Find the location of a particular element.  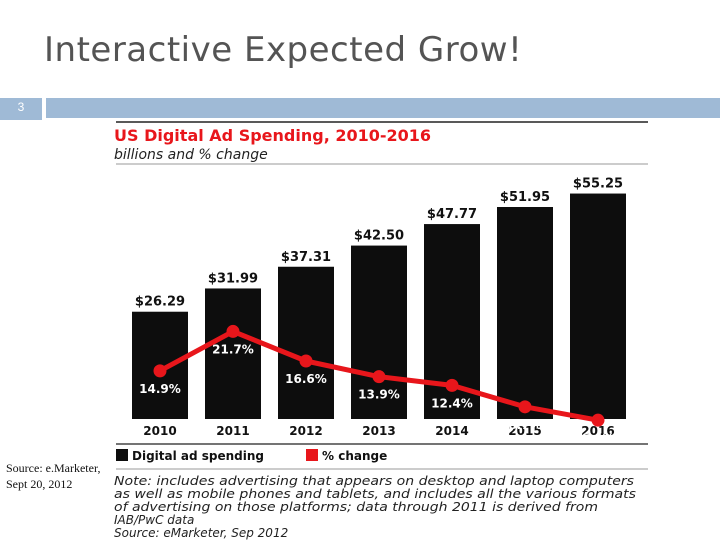

x-tick-label-2011: 2011 is located at coordinates (232, 431).